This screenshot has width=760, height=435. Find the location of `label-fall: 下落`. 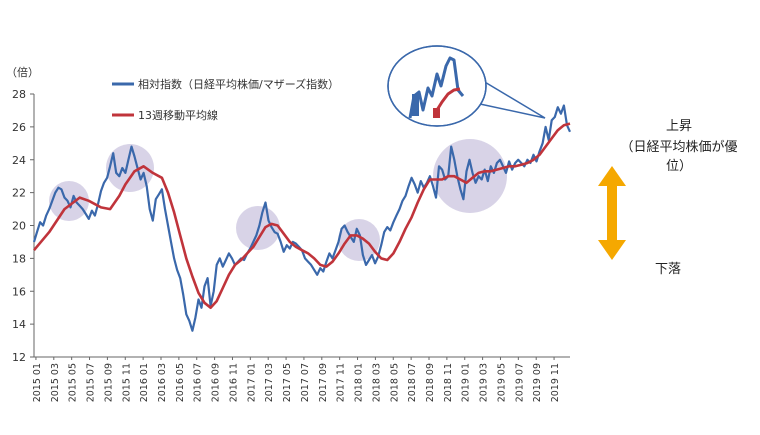

label-fall: 下落 is located at coordinates (667, 269).